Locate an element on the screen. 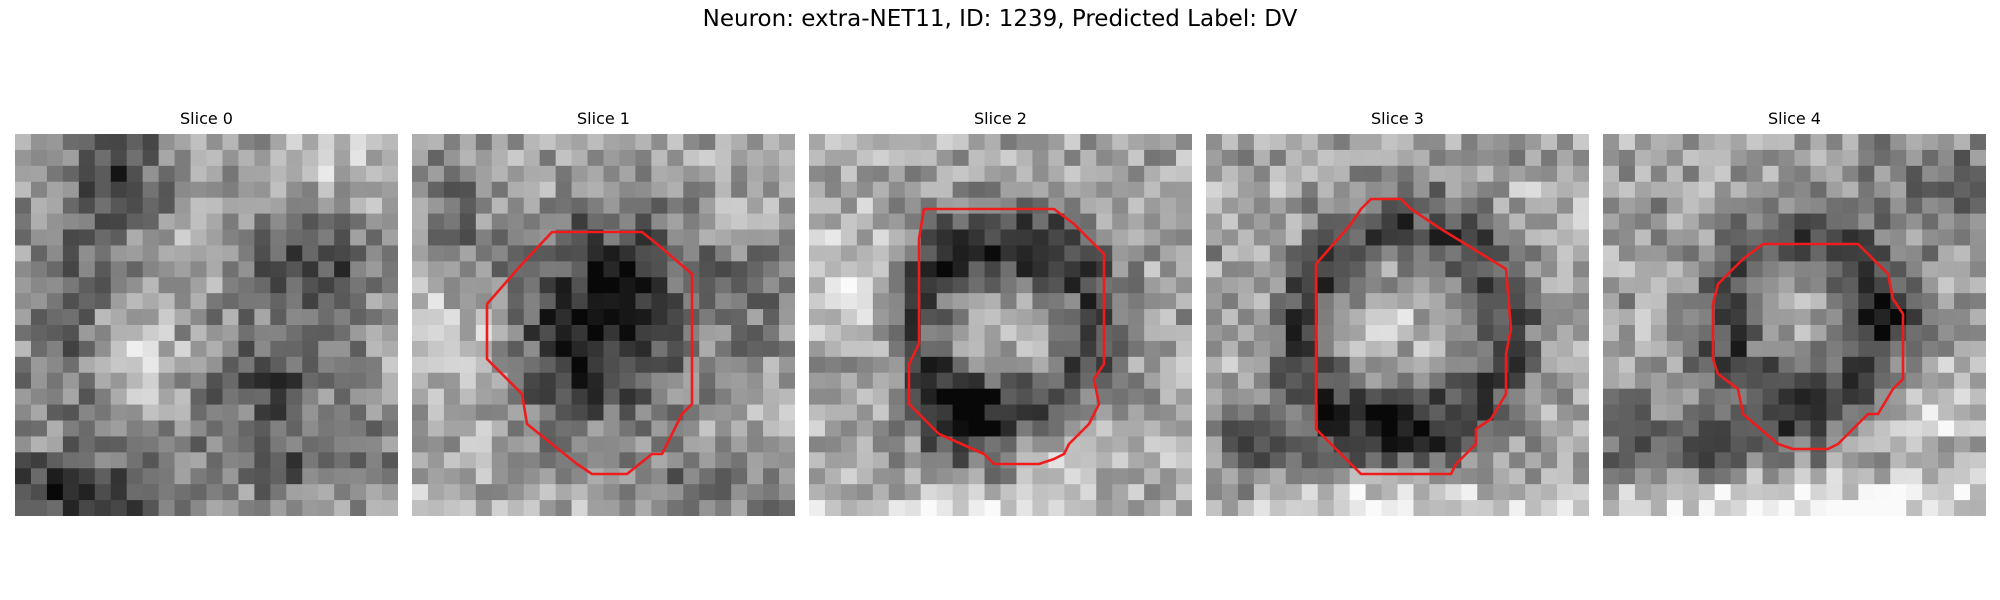  slice-title: Slice 4 is located at coordinates (1794, 119).